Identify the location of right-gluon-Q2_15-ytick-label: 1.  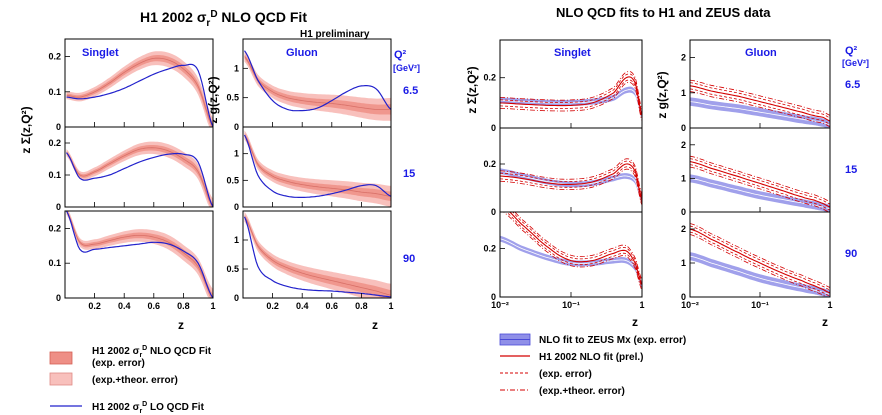
(683, 178).